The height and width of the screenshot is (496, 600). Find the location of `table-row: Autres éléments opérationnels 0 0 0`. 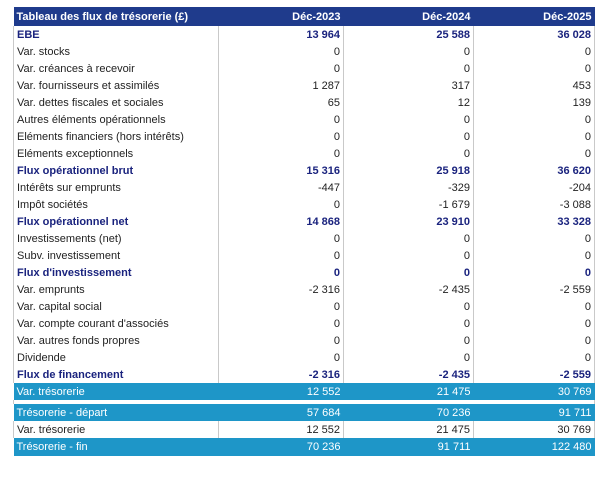

table-row: Autres éléments opérationnels 0 0 0 is located at coordinates (304, 119).